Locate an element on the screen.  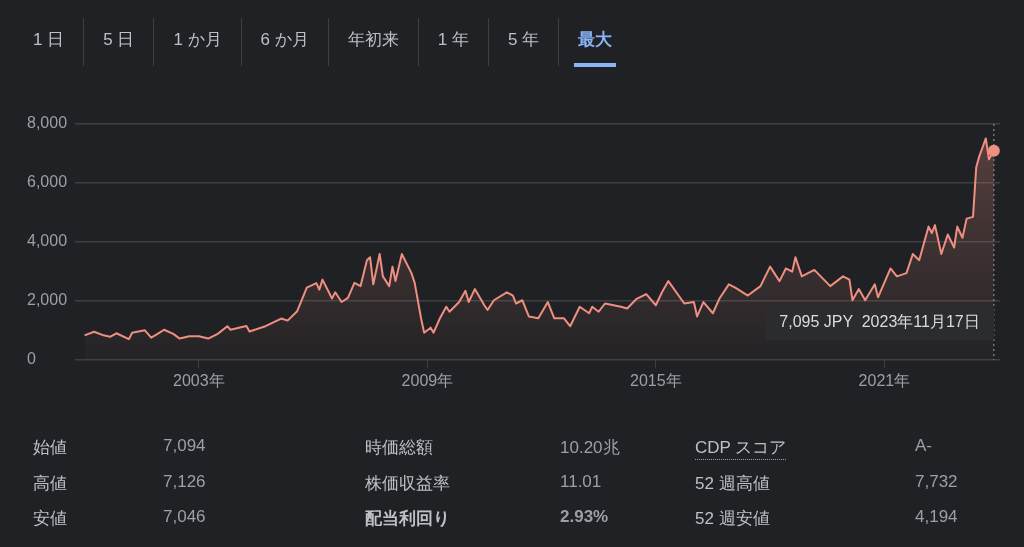
text: 安値 is located at coordinates (50, 519).